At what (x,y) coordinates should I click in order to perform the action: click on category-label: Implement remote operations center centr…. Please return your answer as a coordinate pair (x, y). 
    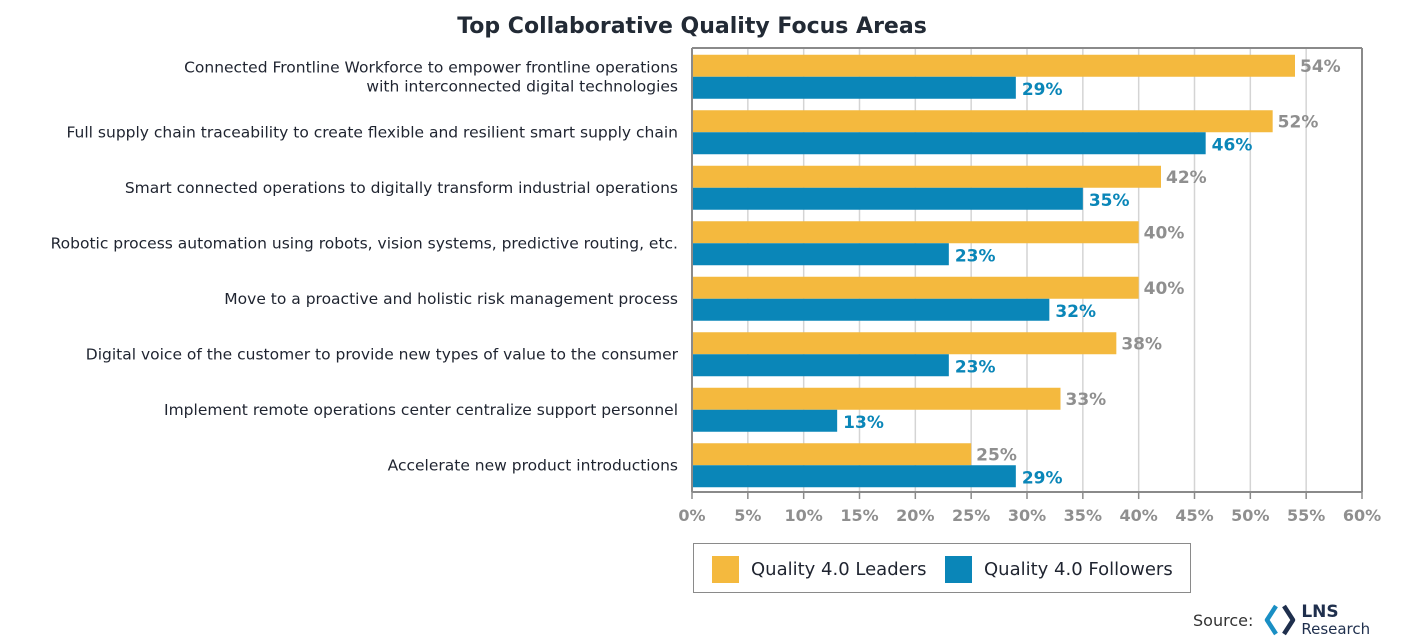
    Looking at the image, I should click on (421, 410).